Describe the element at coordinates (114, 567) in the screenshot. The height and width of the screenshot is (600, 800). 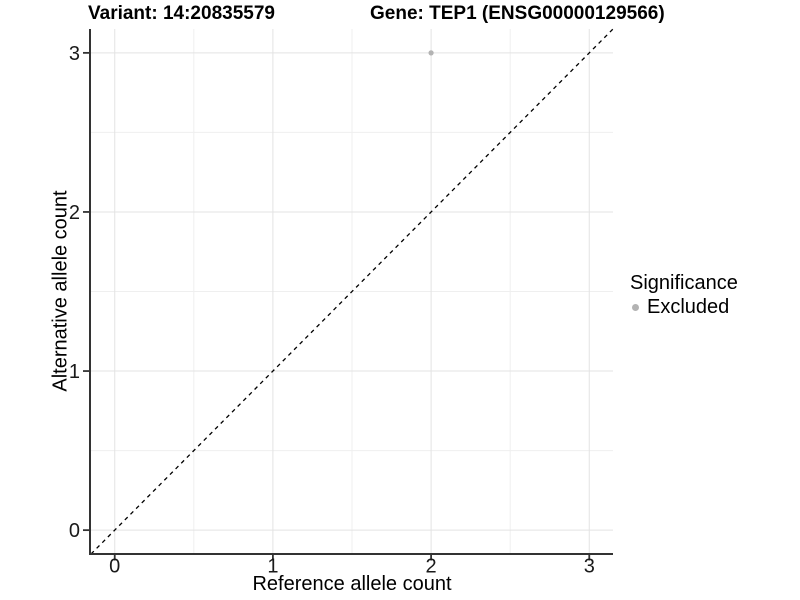
I see `x-tick-label: 0` at that location.